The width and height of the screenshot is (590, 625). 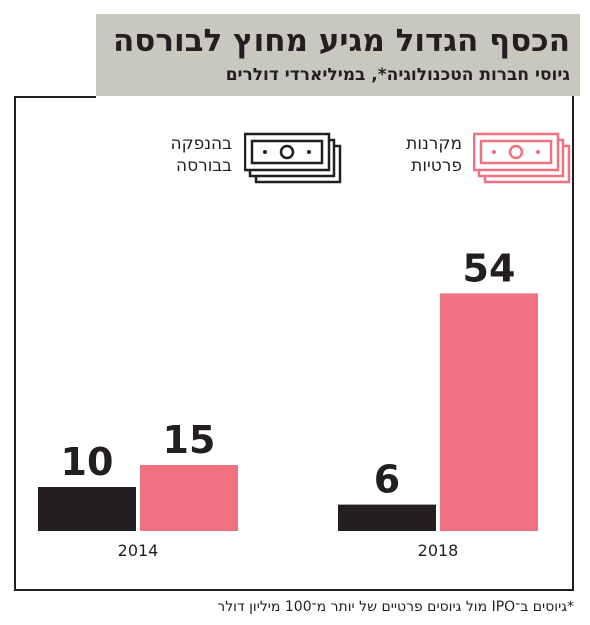 I want to click on bar-ipo-2014, so click(x=87, y=509).